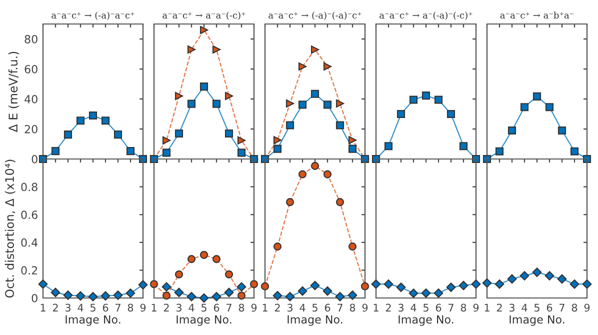  What do you see at coordinates (93, 16) in the screenshot?
I see `chart-title: a⁻a⁻c⁺ → (-a)⁻a⁻c⁺` at bounding box center [93, 16].